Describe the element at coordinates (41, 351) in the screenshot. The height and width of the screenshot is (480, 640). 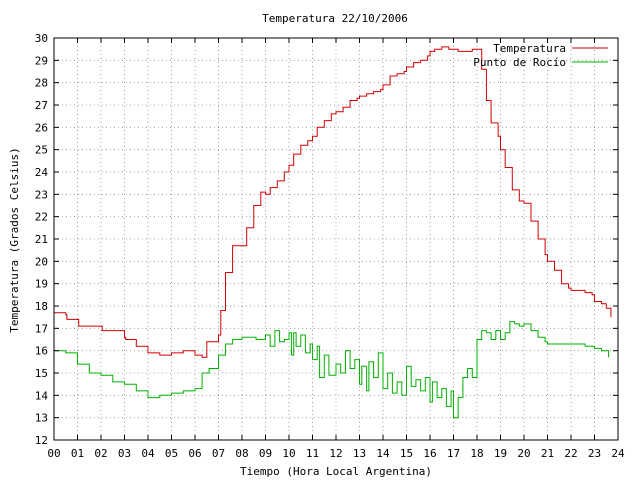
I see `y-tick-label: 16` at that location.